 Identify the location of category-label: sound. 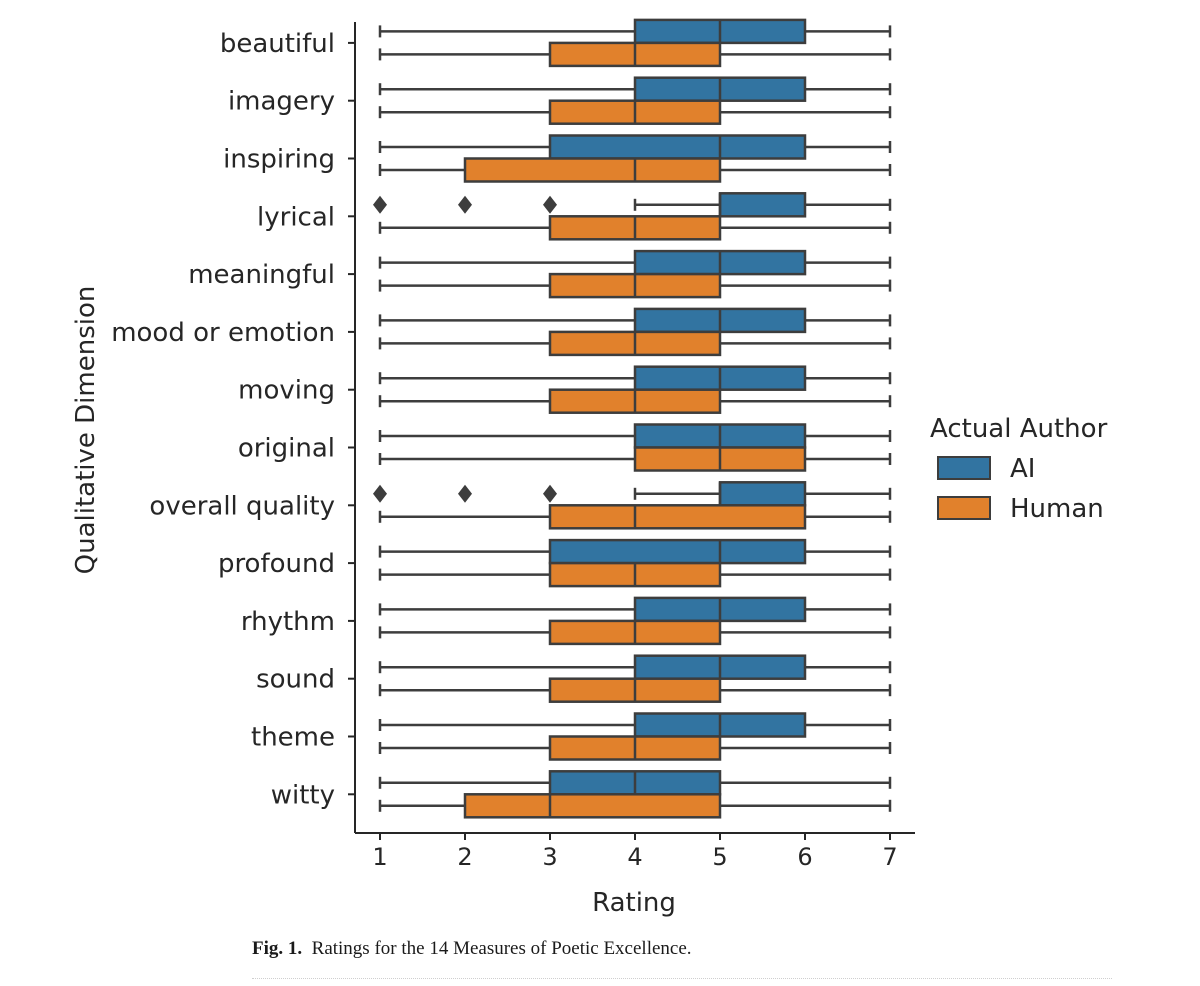
(295, 680).